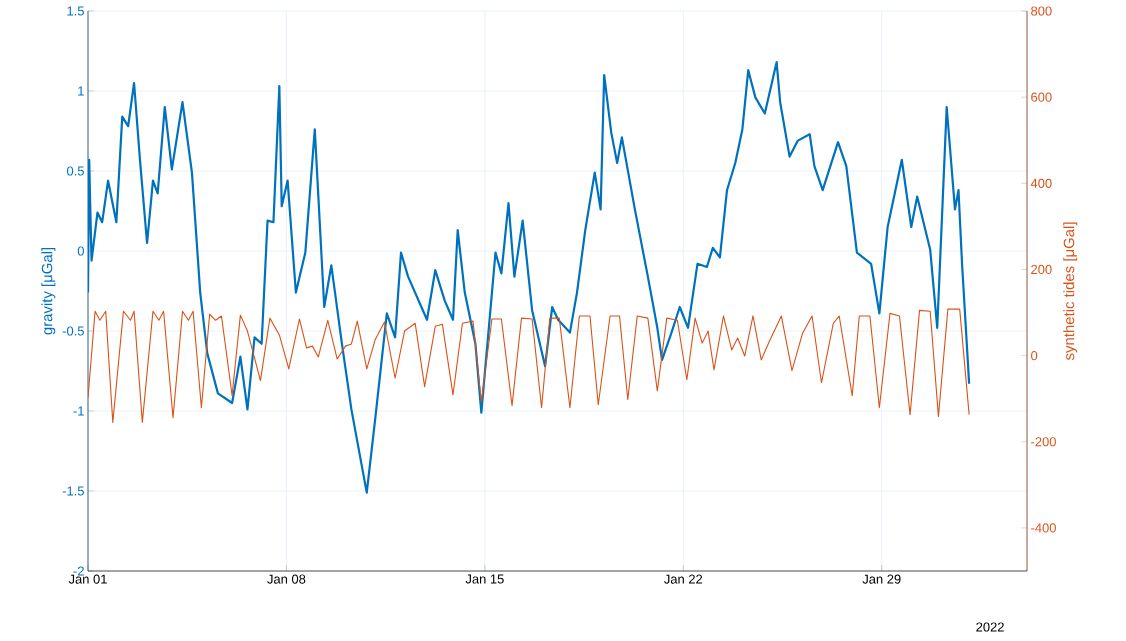 This screenshot has height=641, width=1126. I want to click on line-series, so click(529, 365).